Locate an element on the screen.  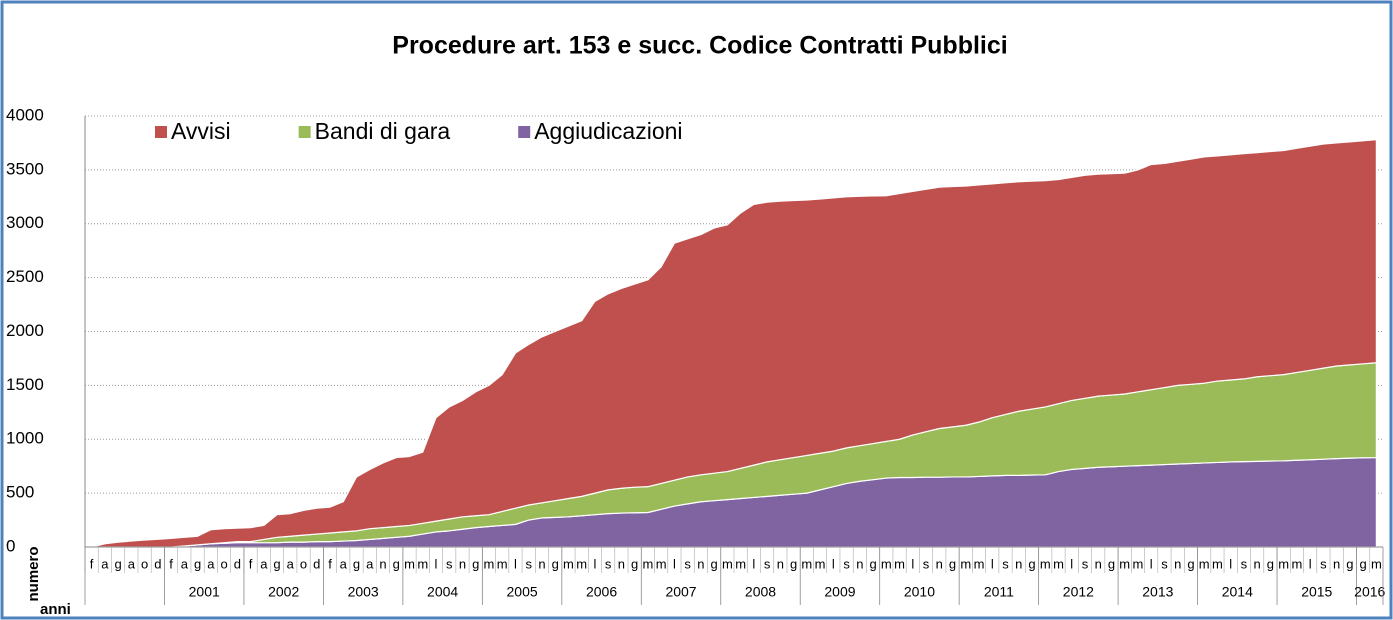
y-tick-label: 1500 is located at coordinates (25, 384).